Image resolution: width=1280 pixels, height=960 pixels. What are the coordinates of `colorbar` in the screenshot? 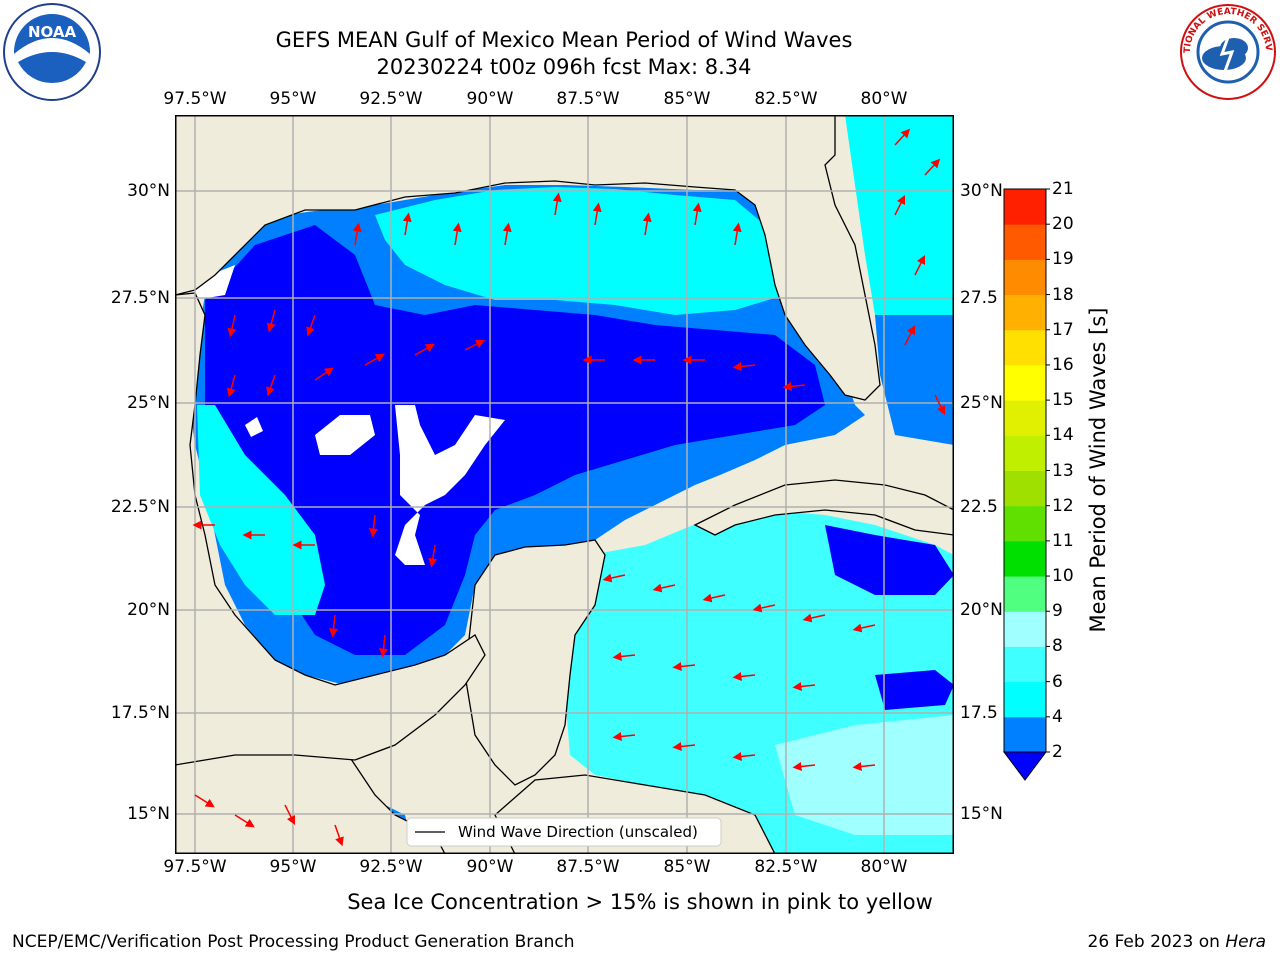 It's located at (1026, 484).